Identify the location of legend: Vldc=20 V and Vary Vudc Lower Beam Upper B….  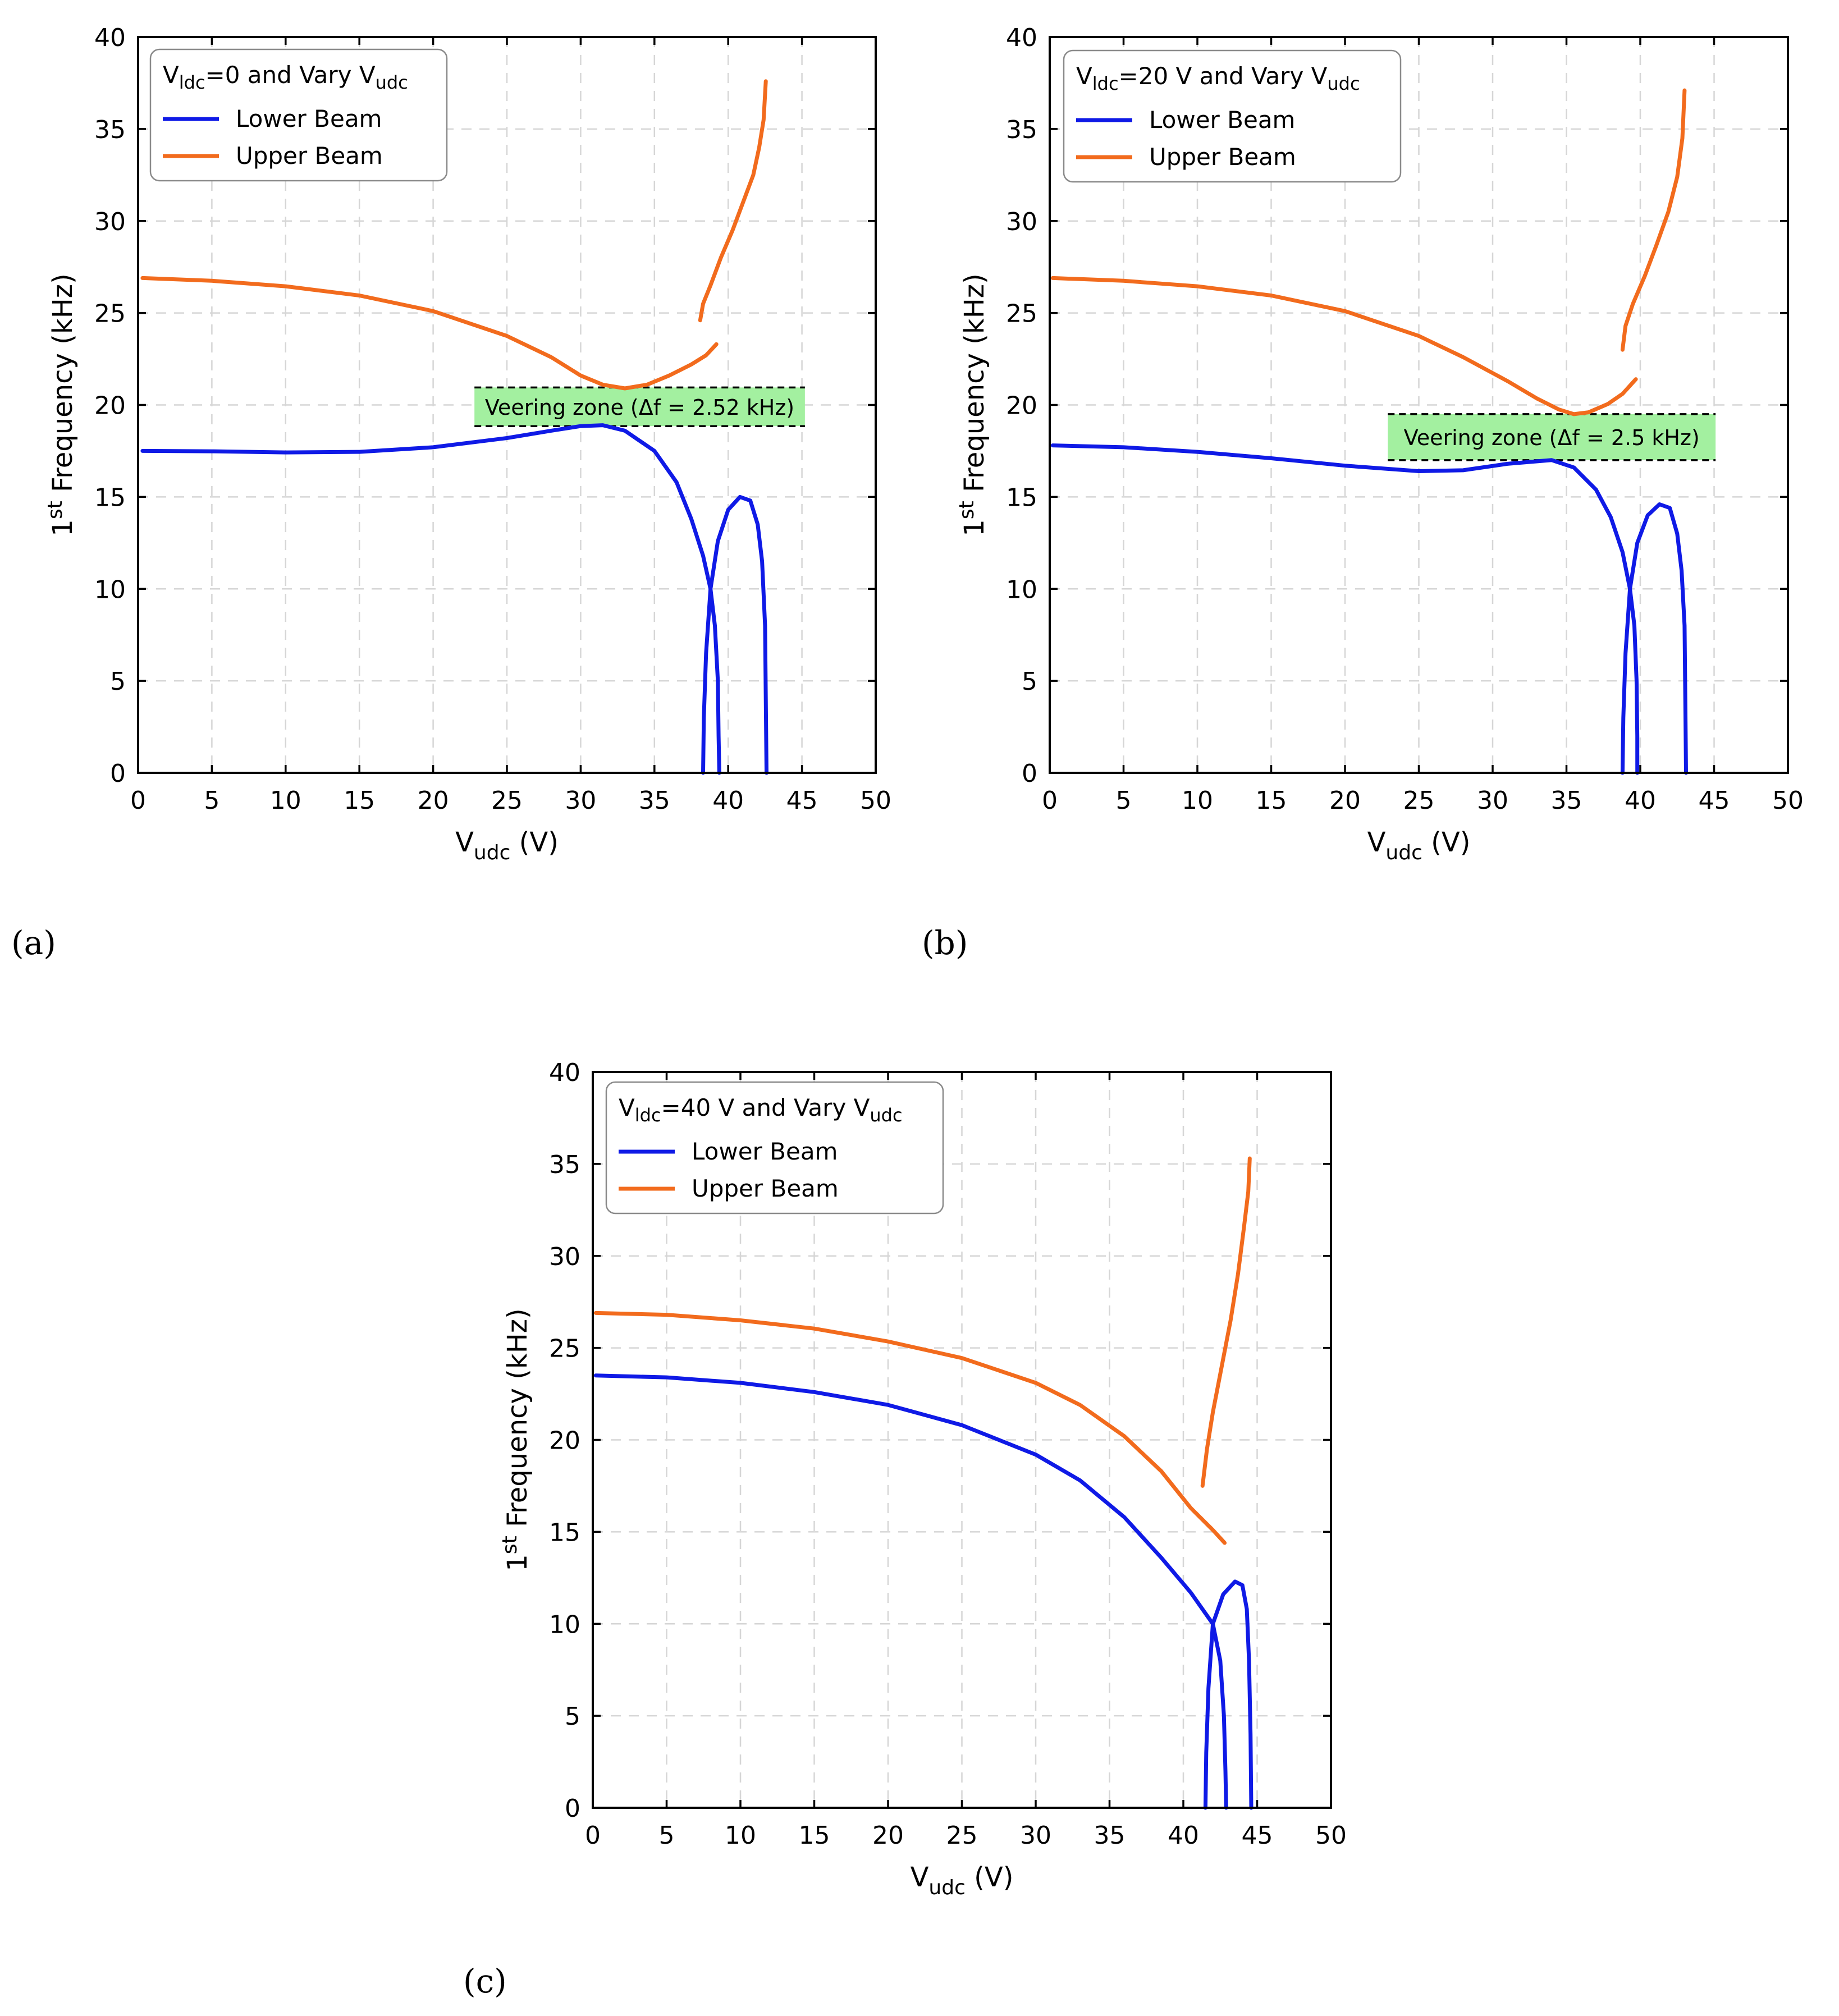
(1232, 116).